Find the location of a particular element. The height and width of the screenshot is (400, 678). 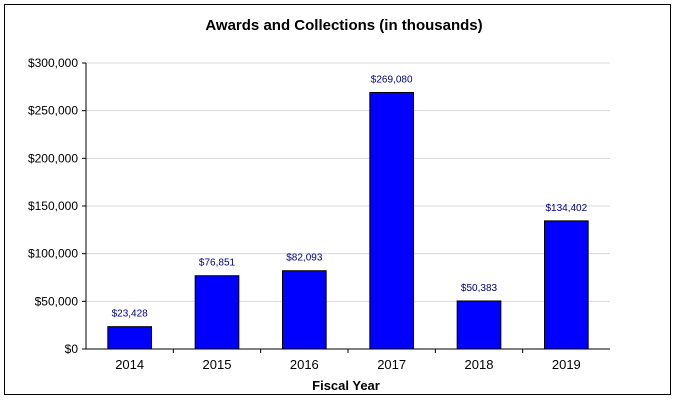

bar-value-label: $269,080 is located at coordinates (392, 79).